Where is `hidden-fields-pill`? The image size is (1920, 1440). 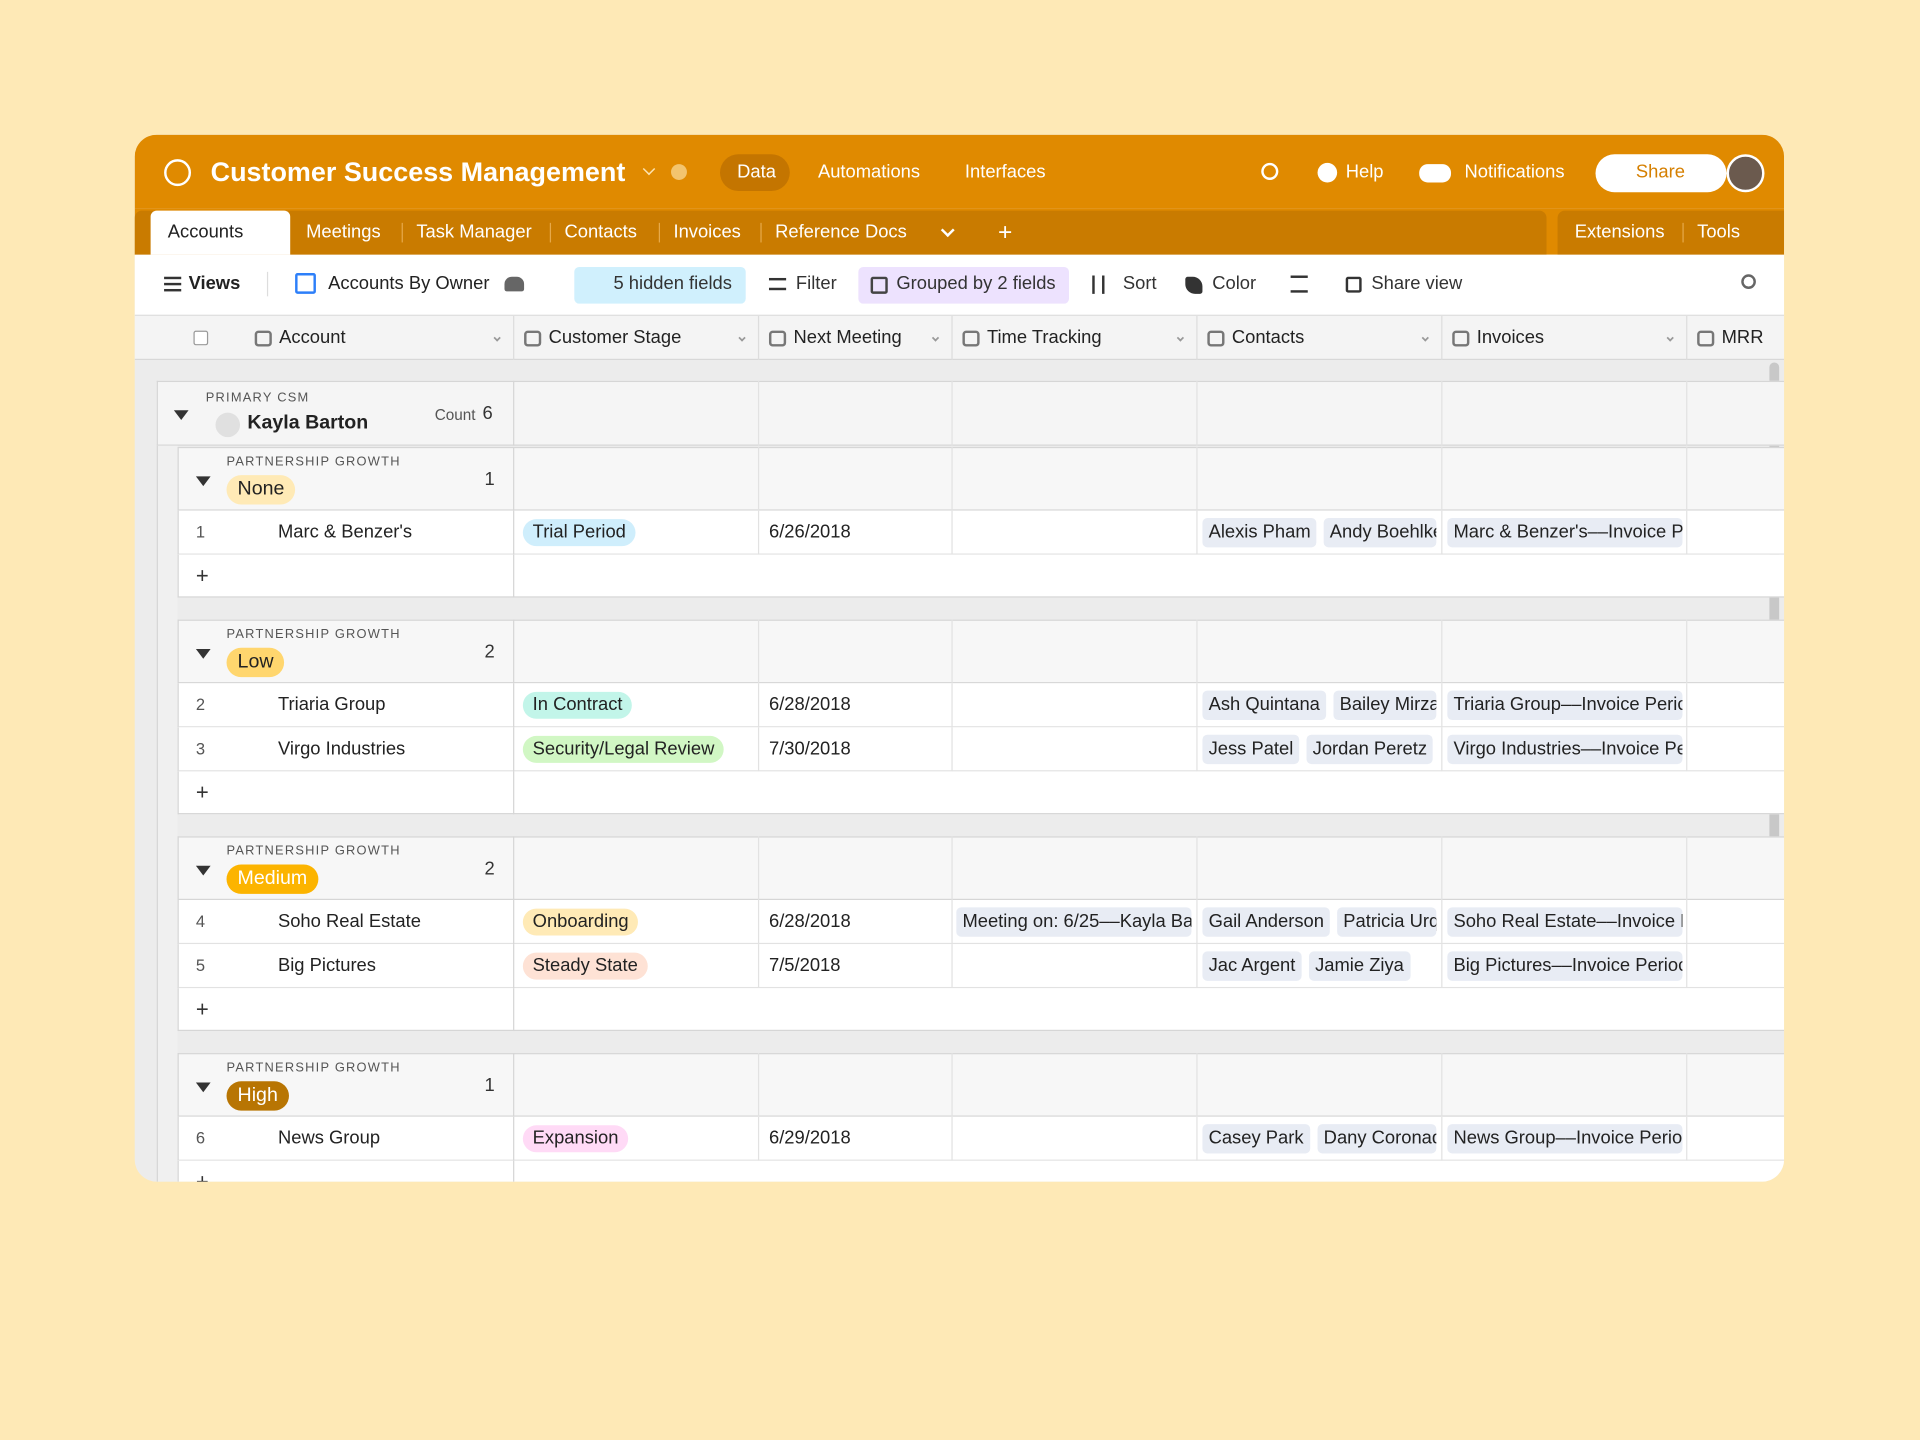 hidden-fields-pill is located at coordinates (660, 285).